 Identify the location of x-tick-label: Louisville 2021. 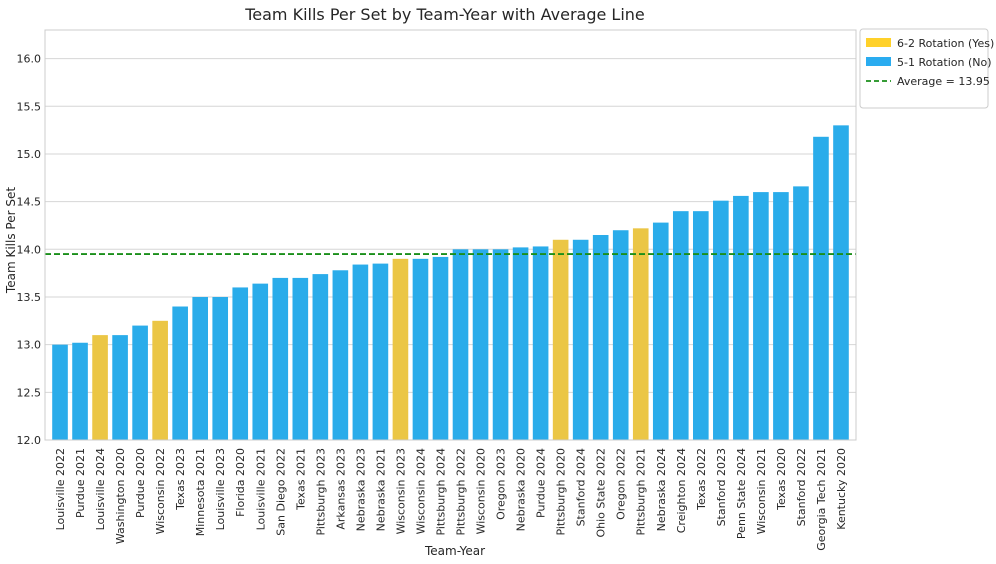
(260, 489).